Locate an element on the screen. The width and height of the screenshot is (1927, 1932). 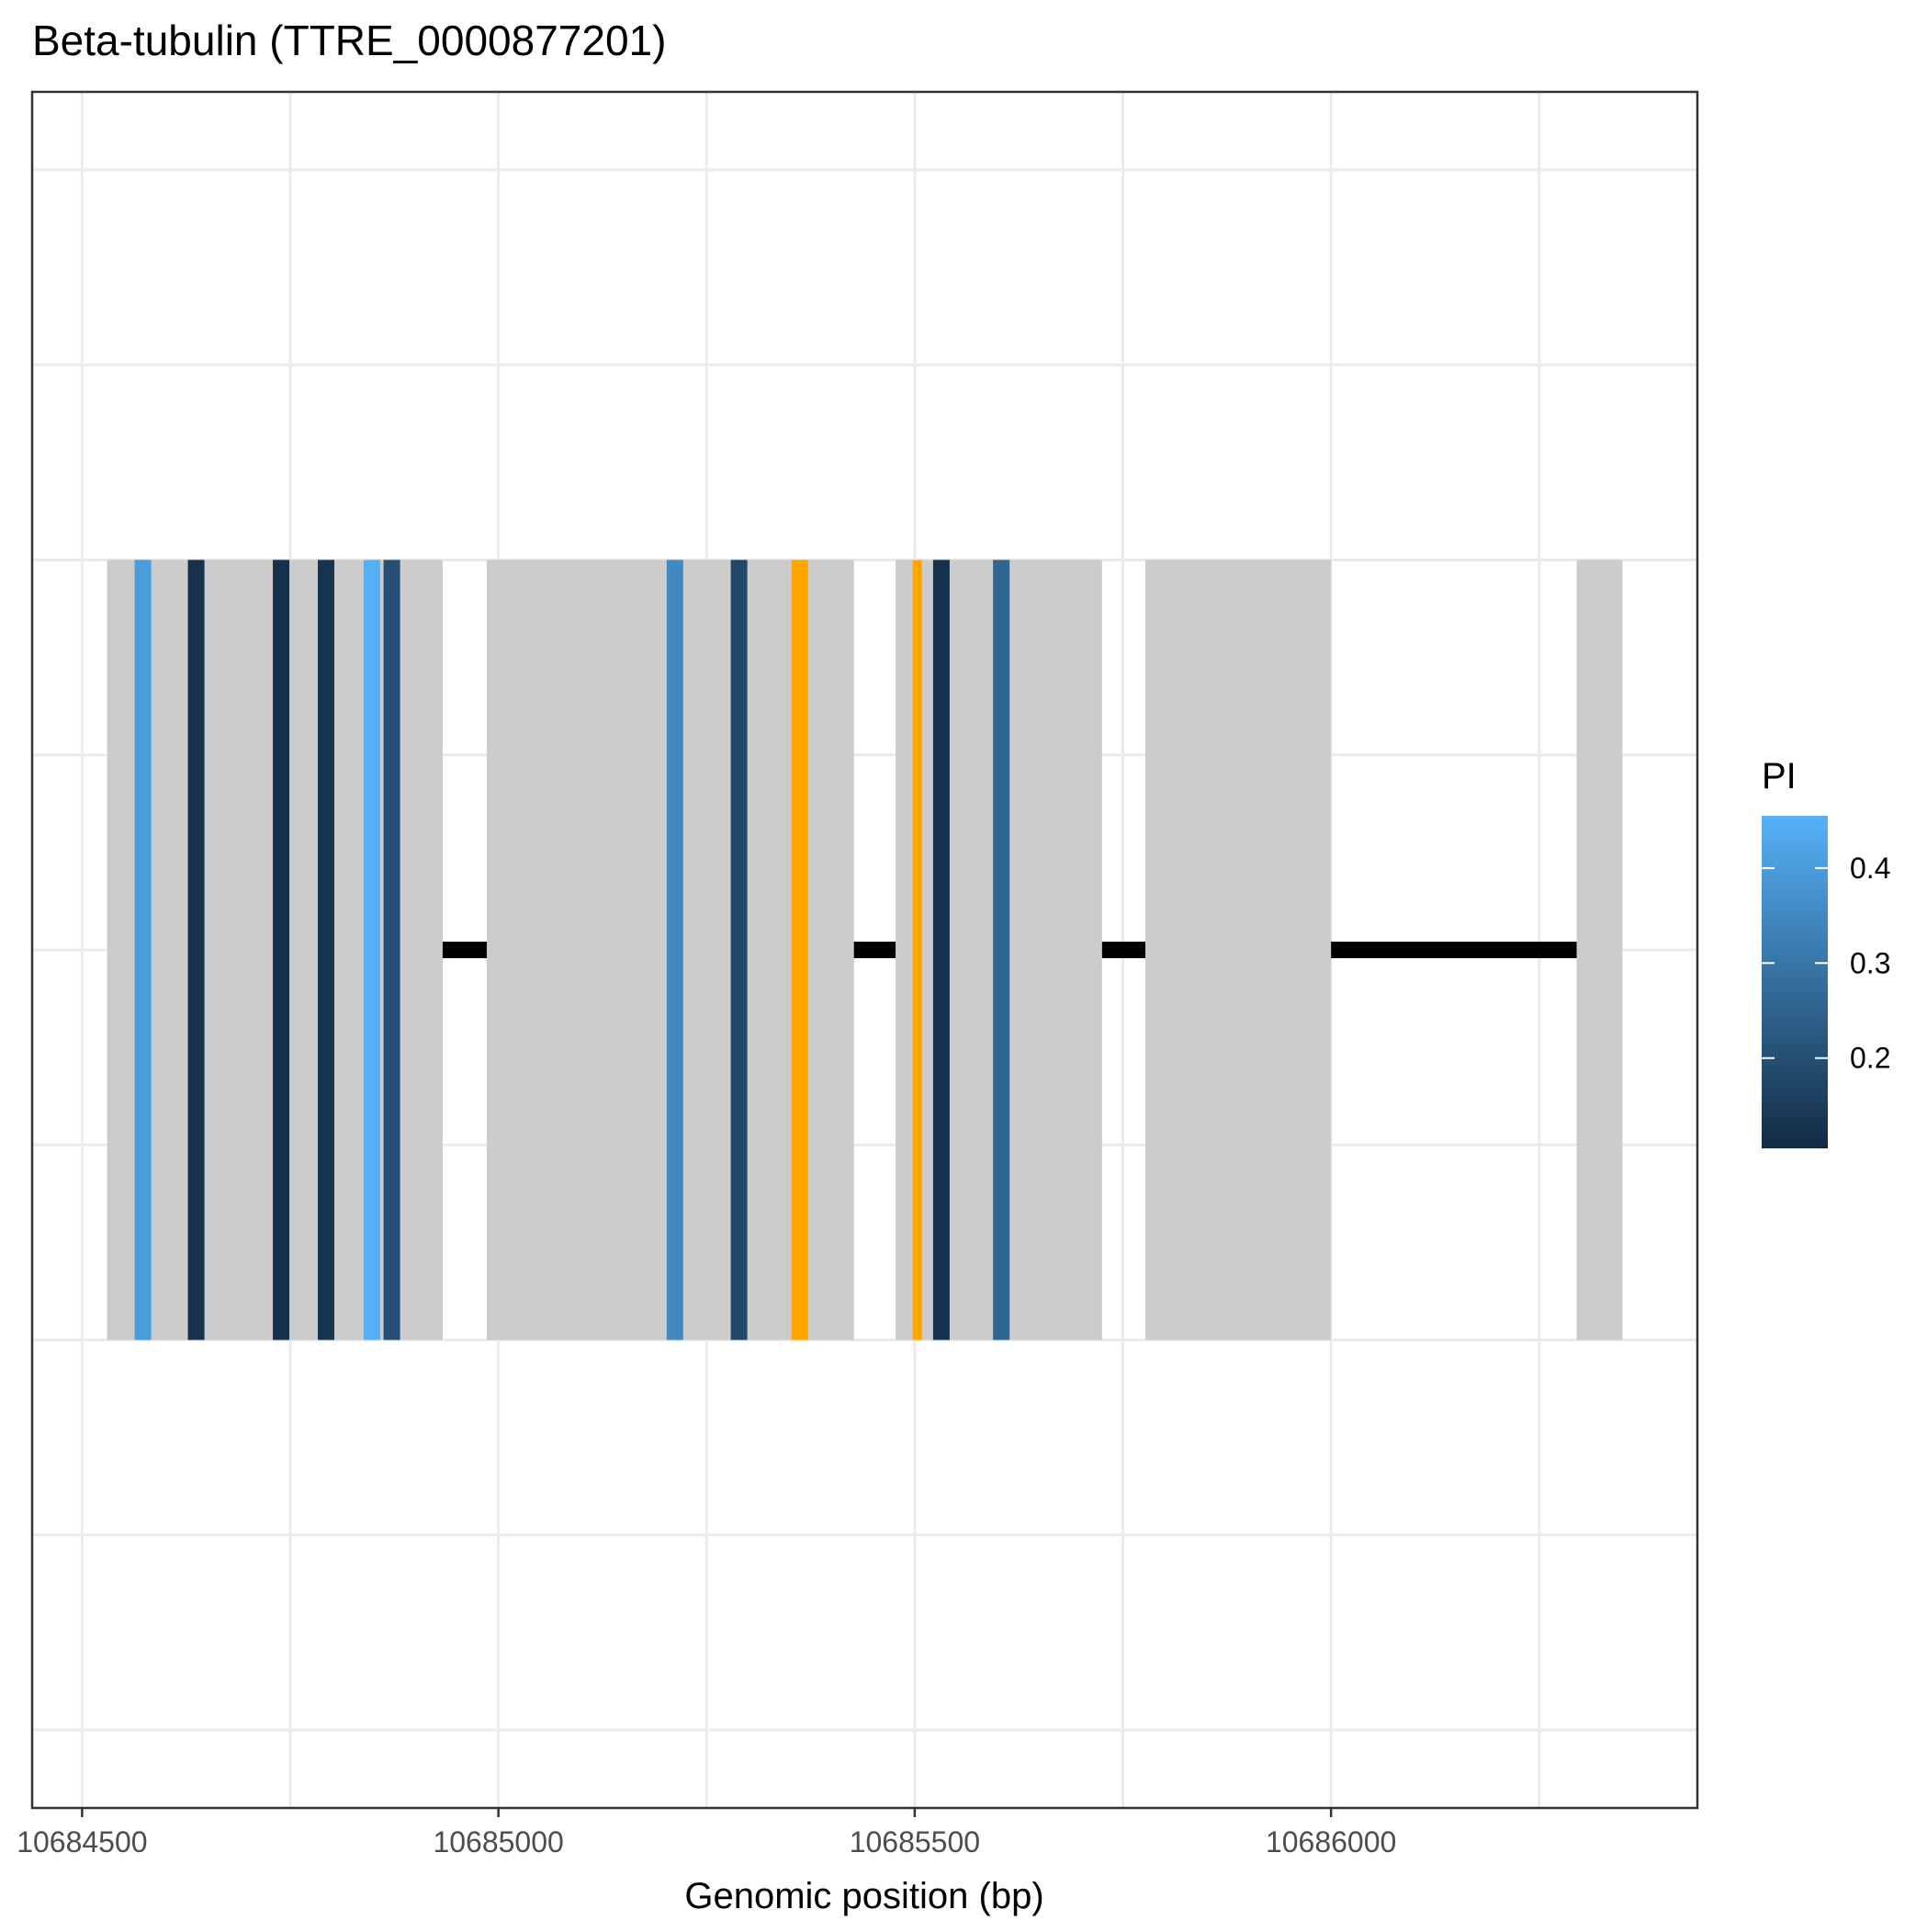
x-tick-label: 10684500 is located at coordinates (82, 1842).